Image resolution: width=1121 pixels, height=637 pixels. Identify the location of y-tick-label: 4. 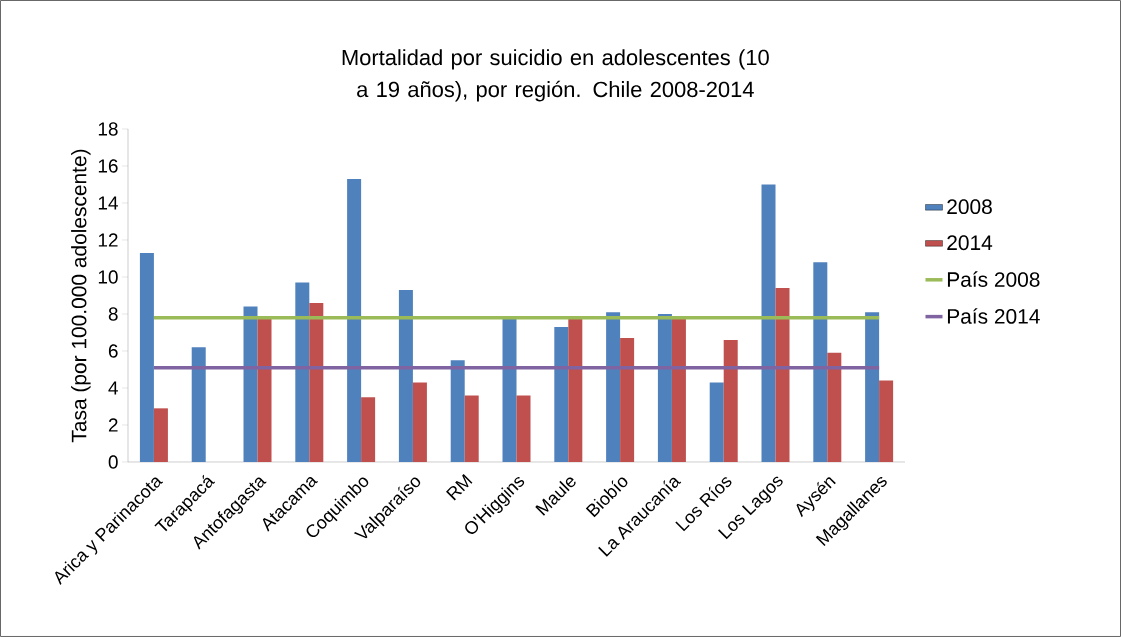
(113, 388).